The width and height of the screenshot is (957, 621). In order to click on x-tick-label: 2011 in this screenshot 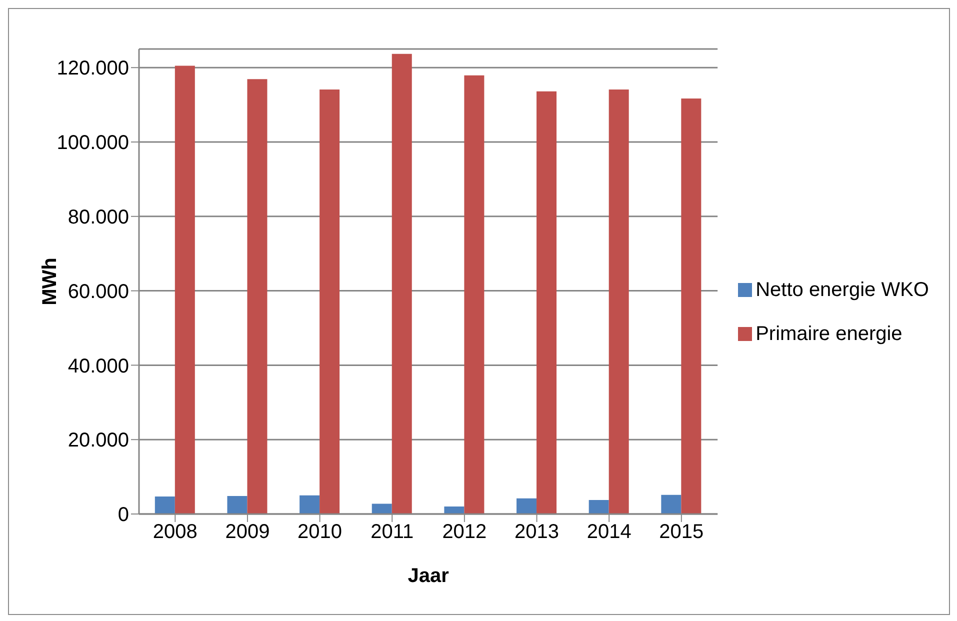, I will do `click(392, 532)`.